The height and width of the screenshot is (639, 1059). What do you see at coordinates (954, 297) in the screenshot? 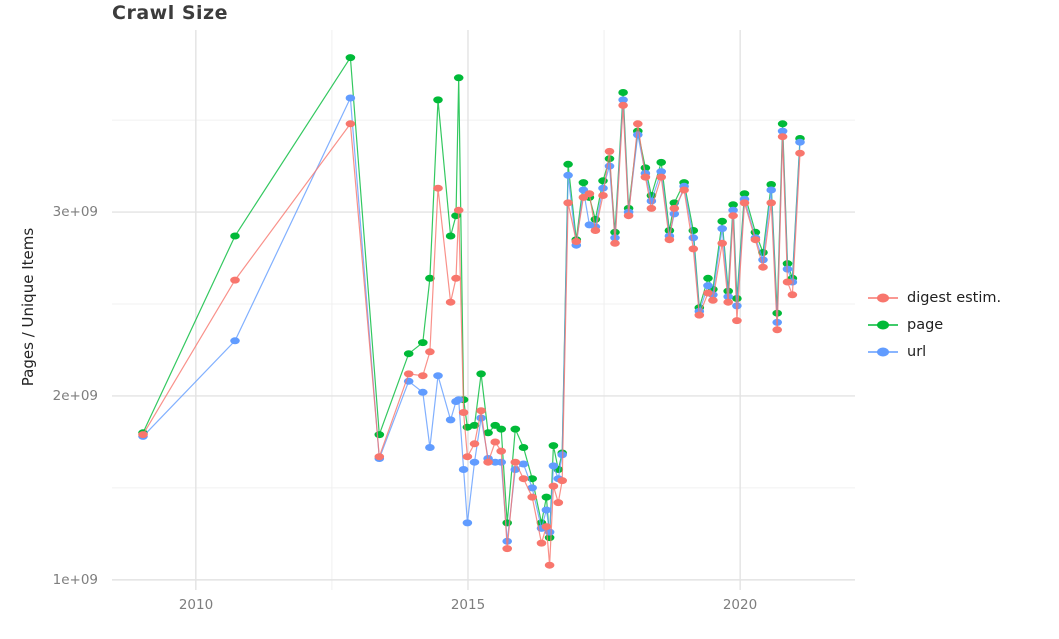
I see `legend-label: digest estim.` at bounding box center [954, 297].